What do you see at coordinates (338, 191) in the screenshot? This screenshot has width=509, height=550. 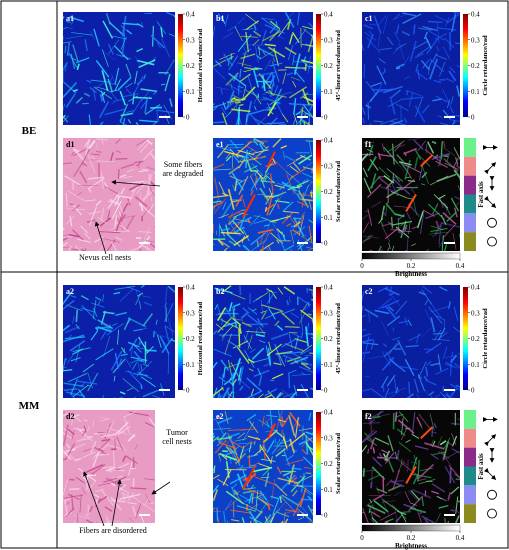 I see `colorbar-label: Scalar retardance/rad` at bounding box center [338, 191].